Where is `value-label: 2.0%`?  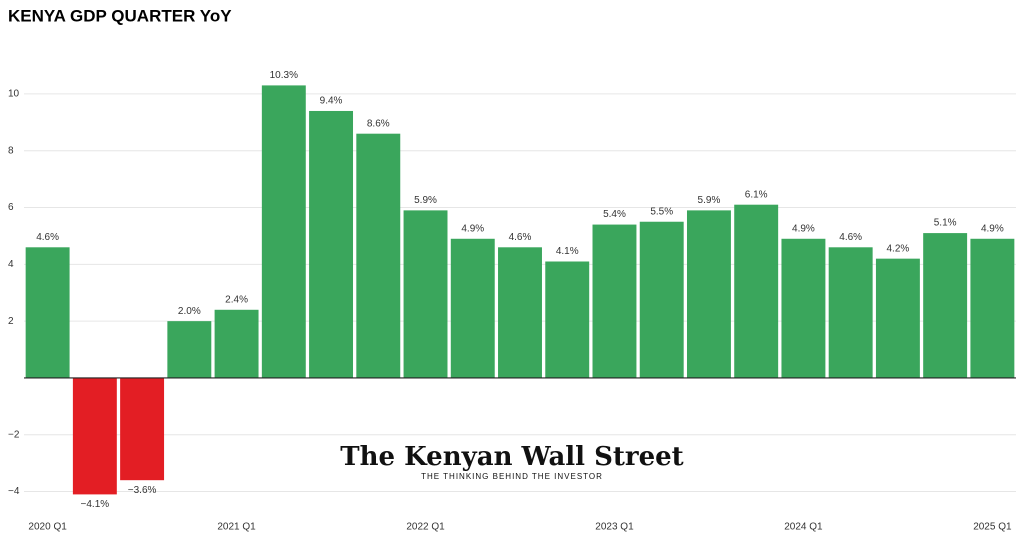
value-label: 2.0% is located at coordinates (189, 311).